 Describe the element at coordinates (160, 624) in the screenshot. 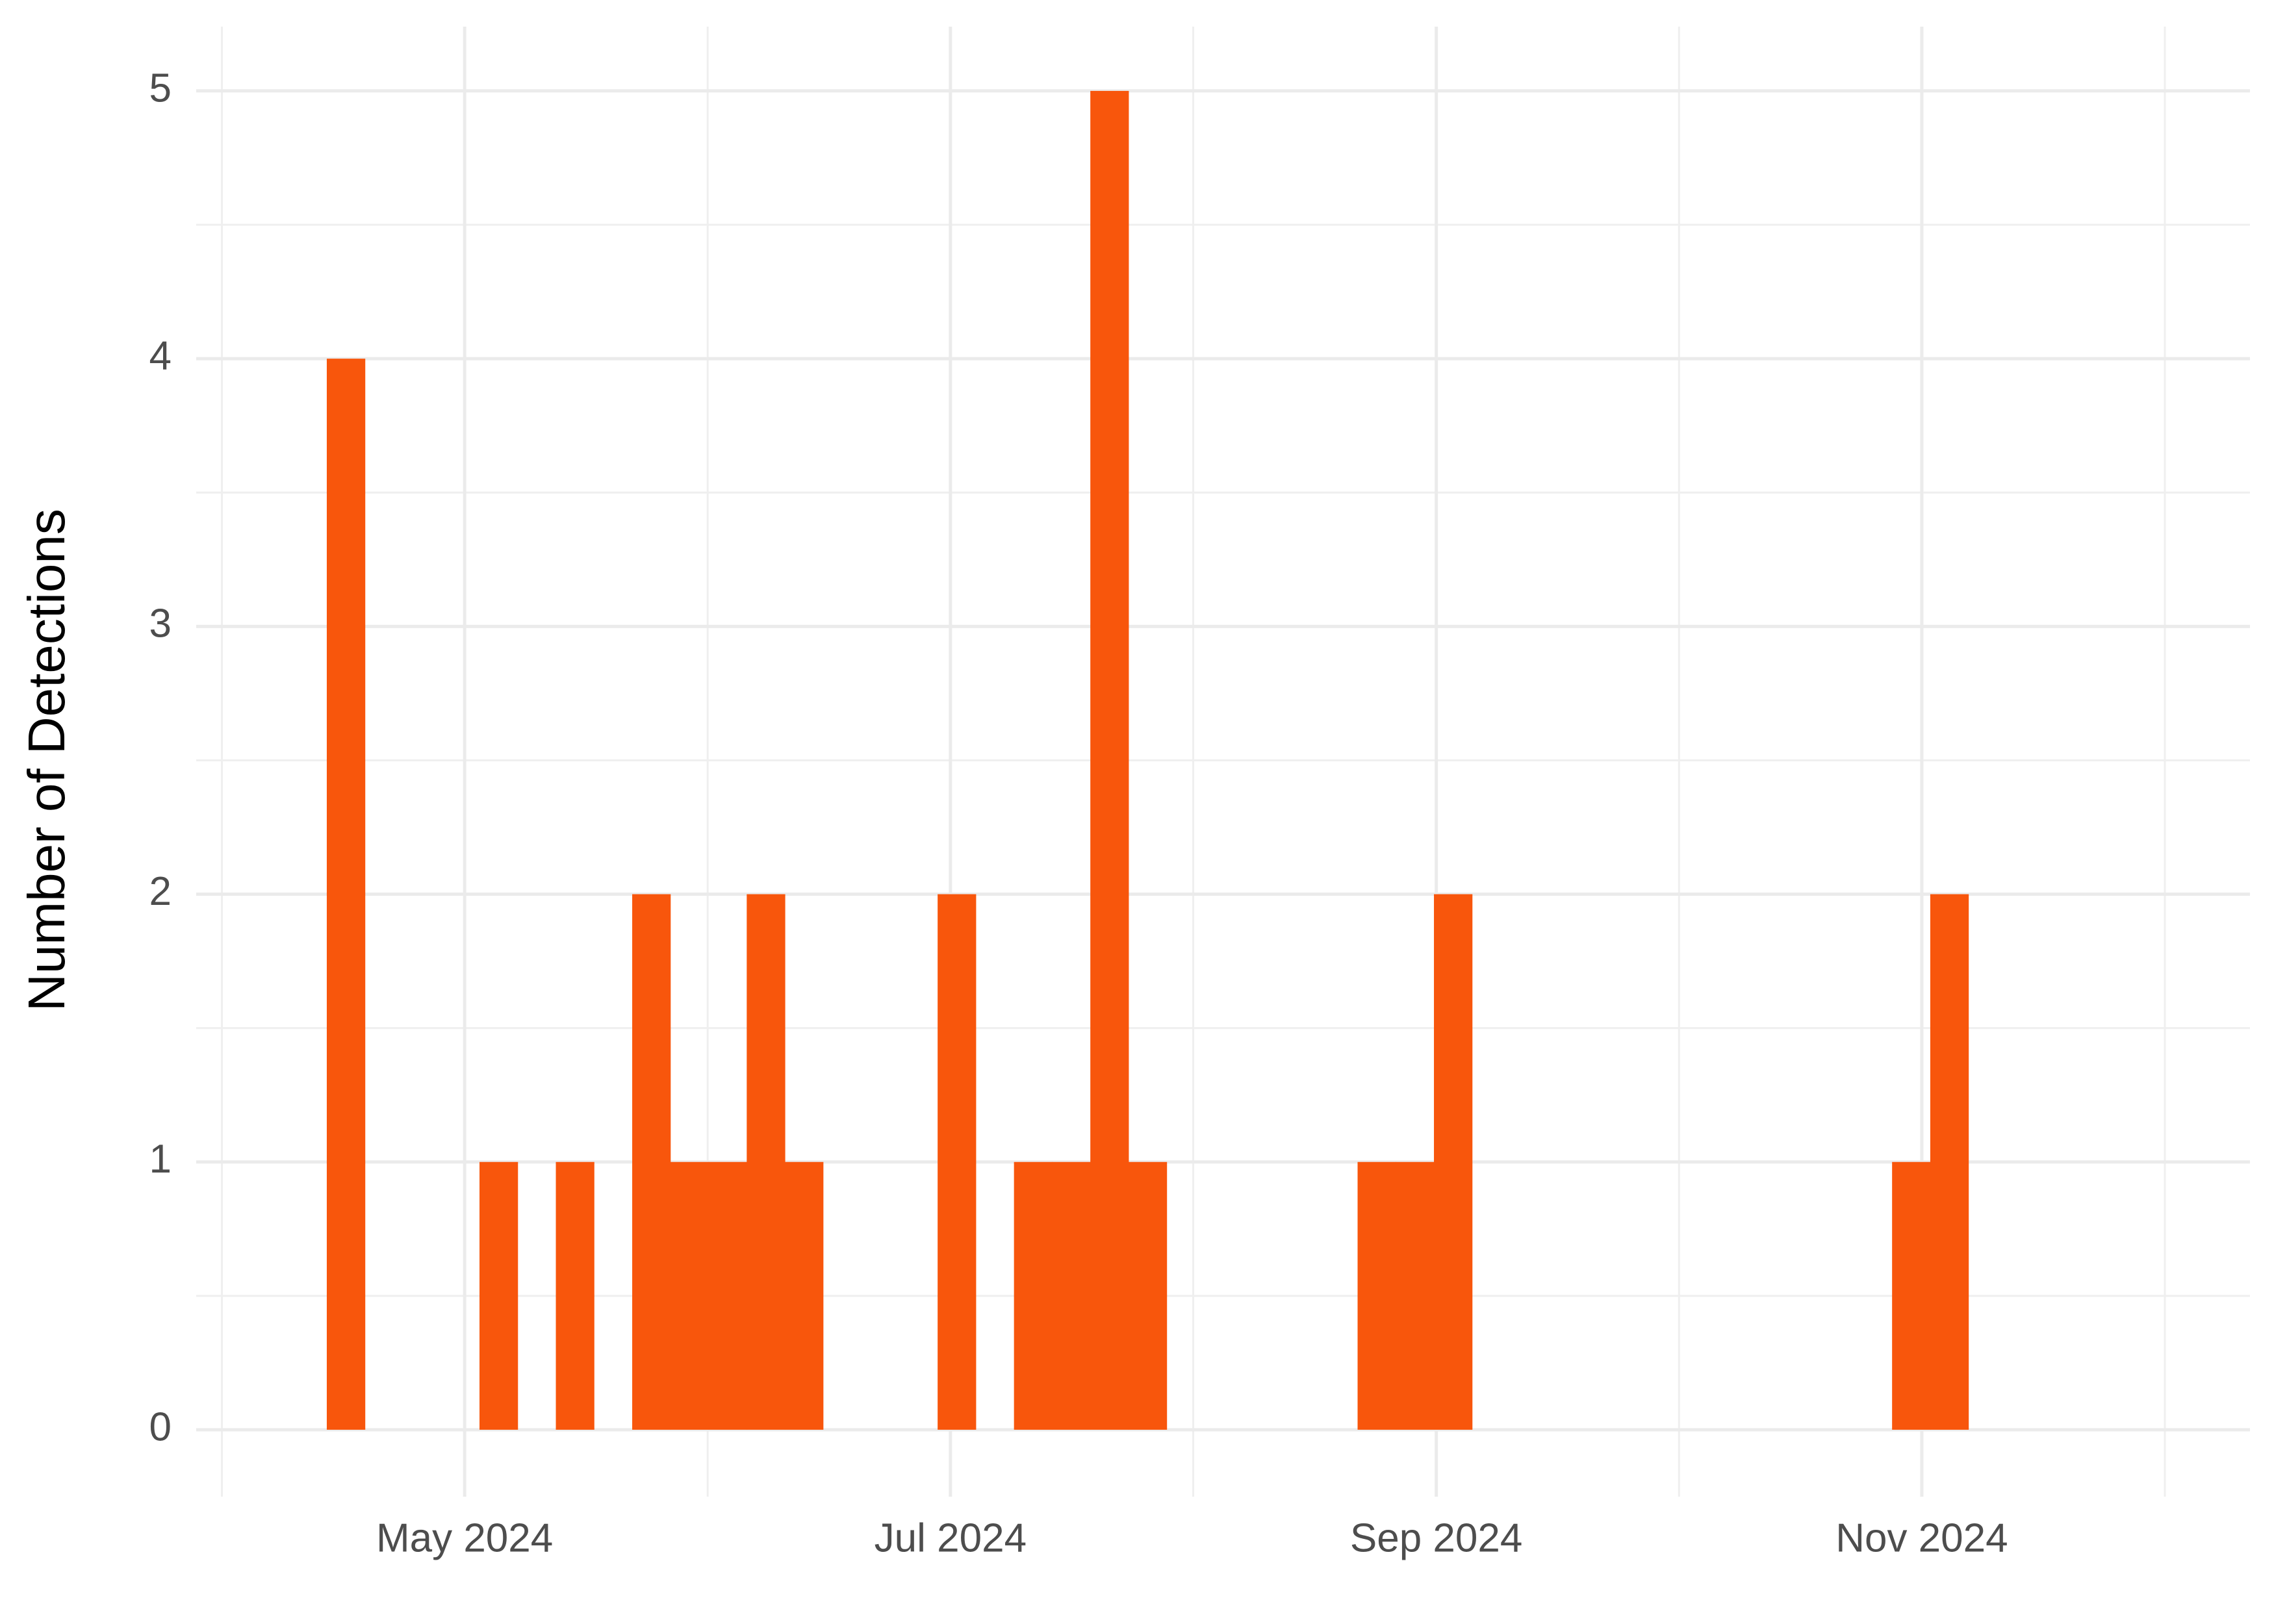

I see `y-tick-label: 3` at that location.